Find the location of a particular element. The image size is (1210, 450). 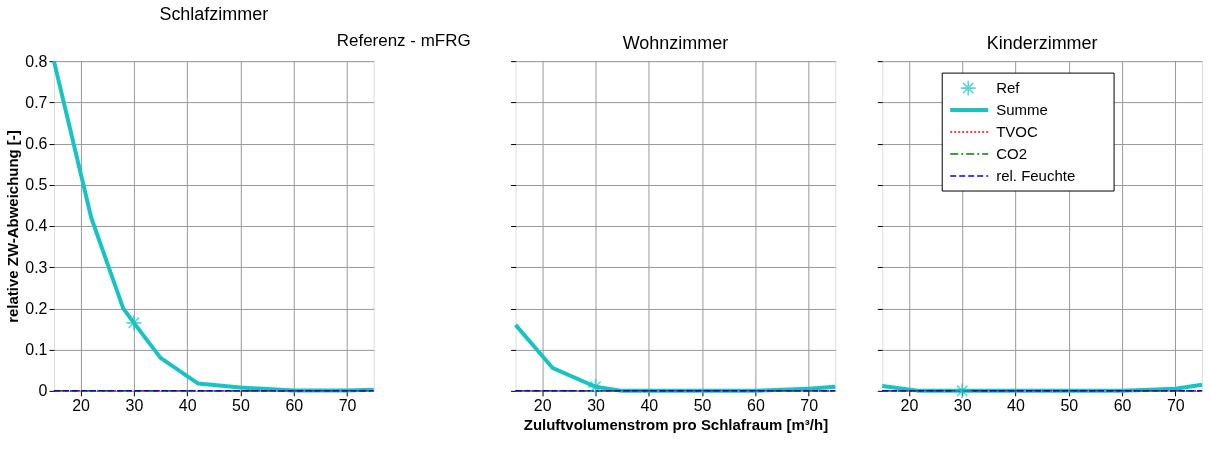

chart-title: Kinderzimmer is located at coordinates (1042, 42).